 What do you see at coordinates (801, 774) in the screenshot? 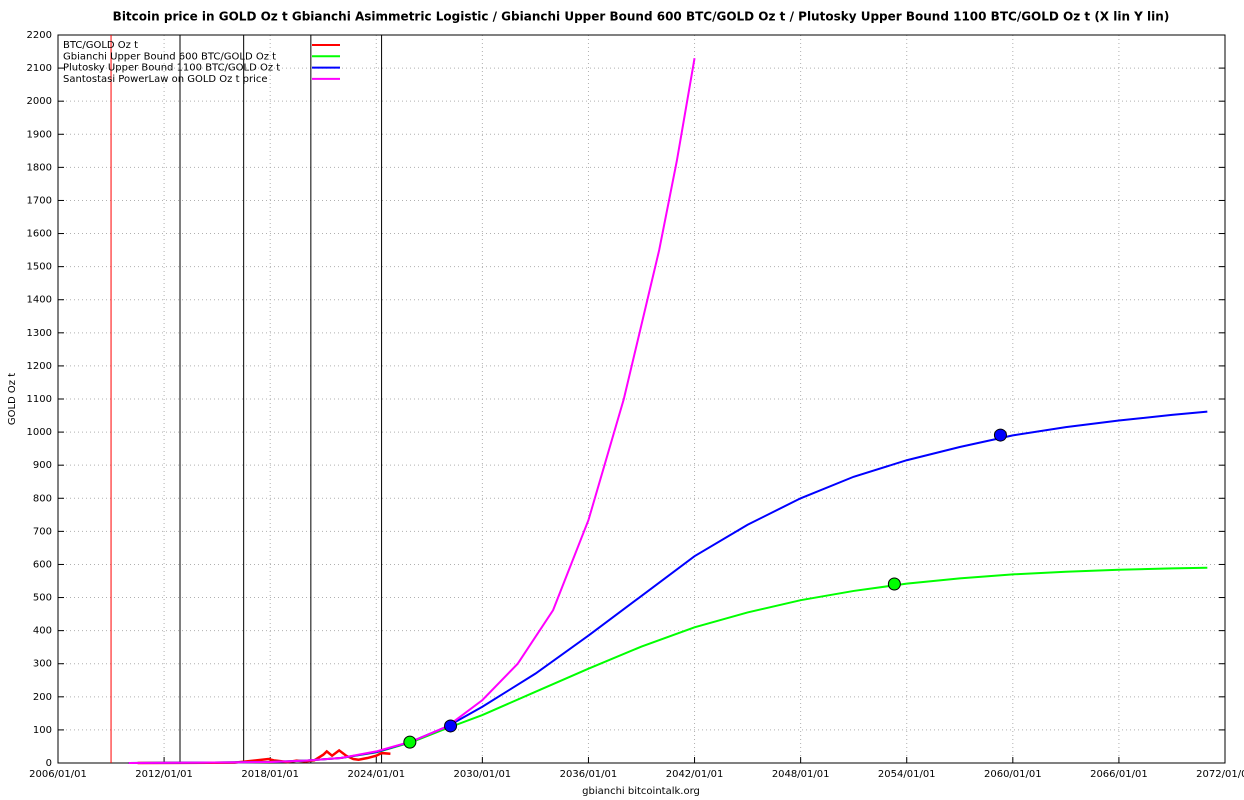
I see `x-tick-label: 2048/01/01` at bounding box center [801, 774].